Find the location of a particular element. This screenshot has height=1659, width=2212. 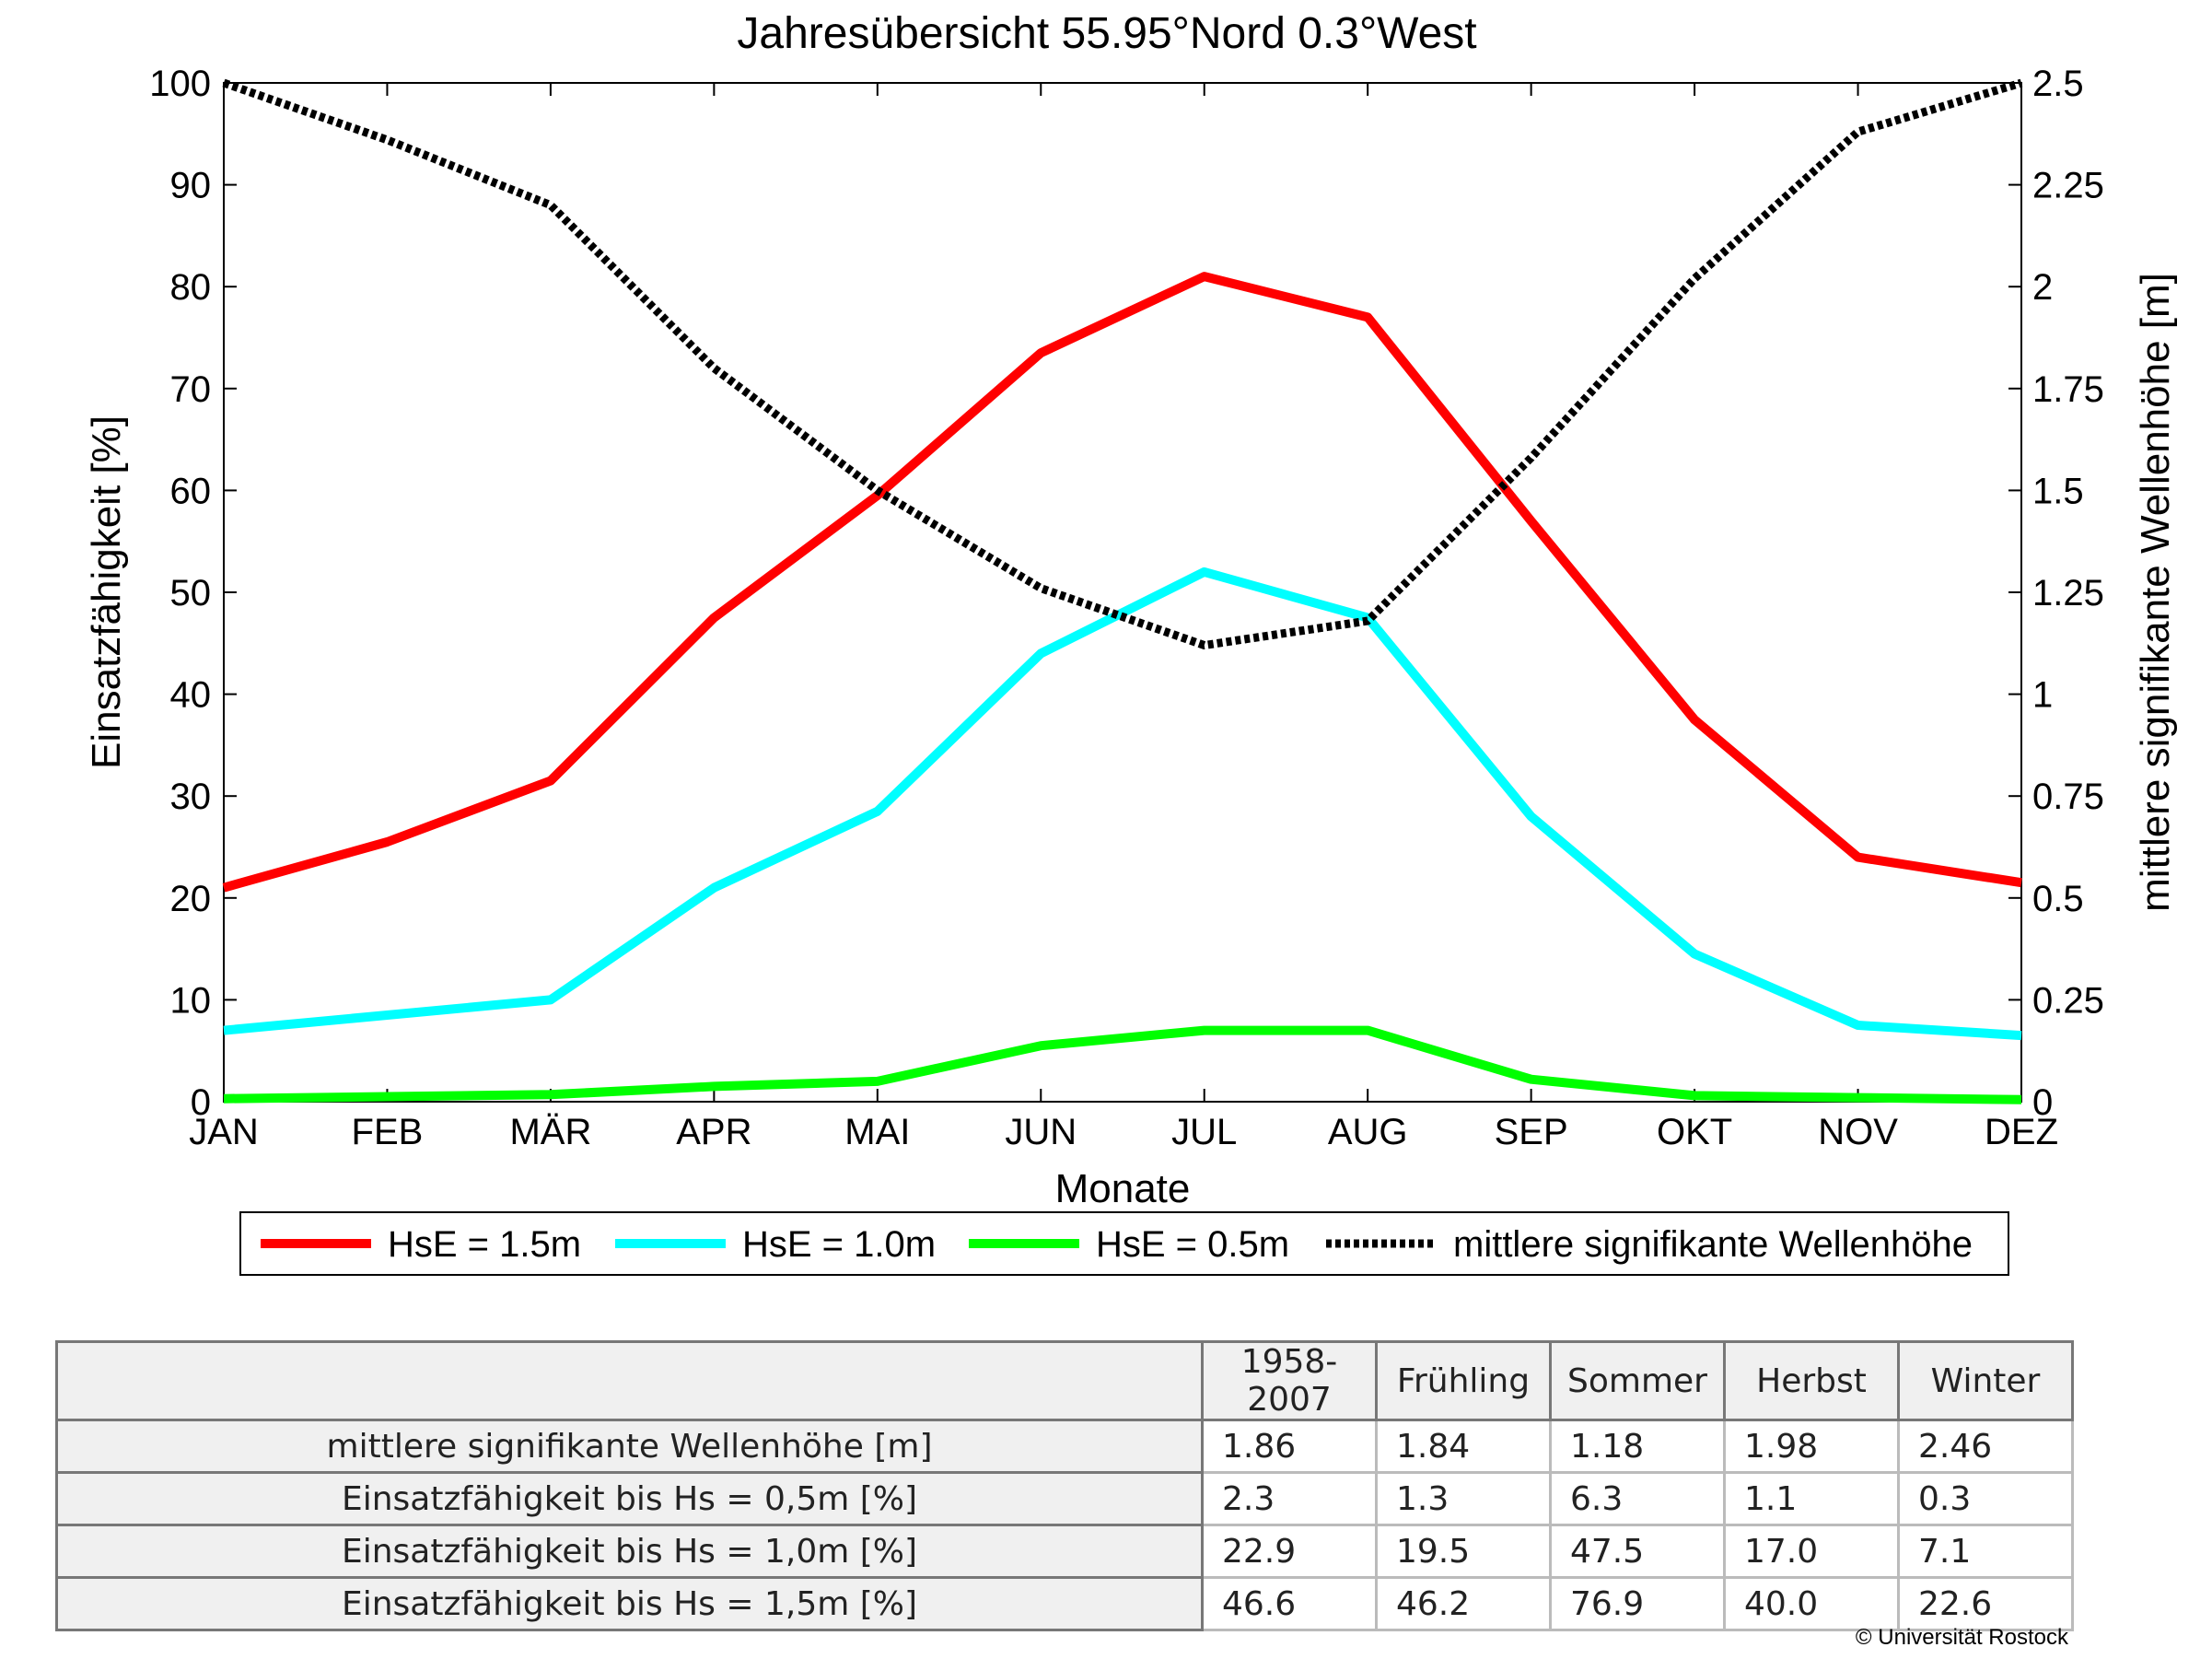

table-cell: 1.98 is located at coordinates (1812, 1446).